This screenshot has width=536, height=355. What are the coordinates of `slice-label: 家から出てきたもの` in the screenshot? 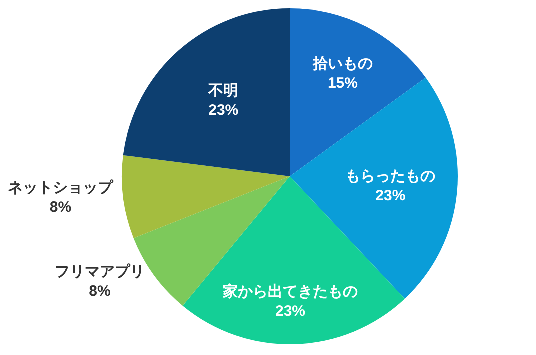 It's located at (290, 291).